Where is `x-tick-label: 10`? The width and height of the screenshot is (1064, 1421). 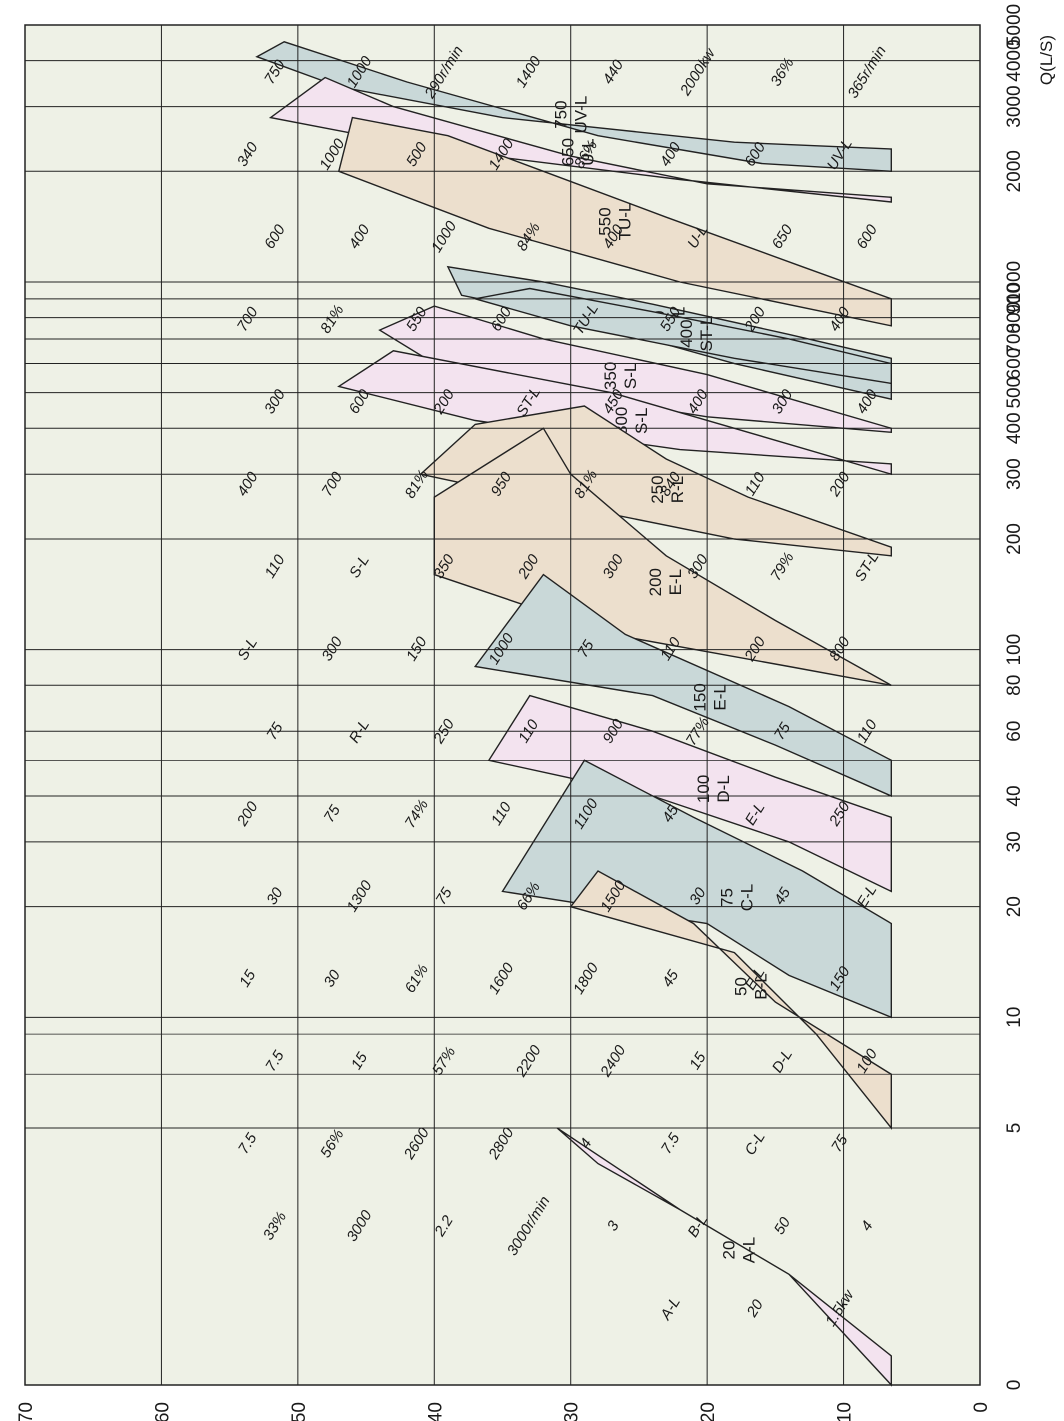
x-tick-label: 10 is located at coordinates (1014, 1017).